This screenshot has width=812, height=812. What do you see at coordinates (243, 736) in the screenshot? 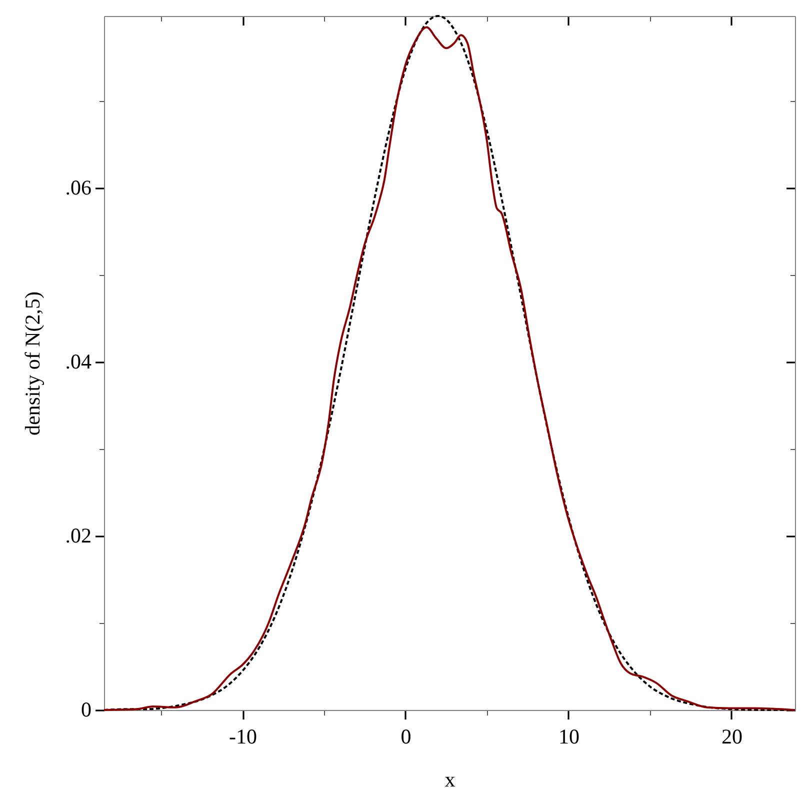
I see `x-tick-label: -10` at bounding box center [243, 736].